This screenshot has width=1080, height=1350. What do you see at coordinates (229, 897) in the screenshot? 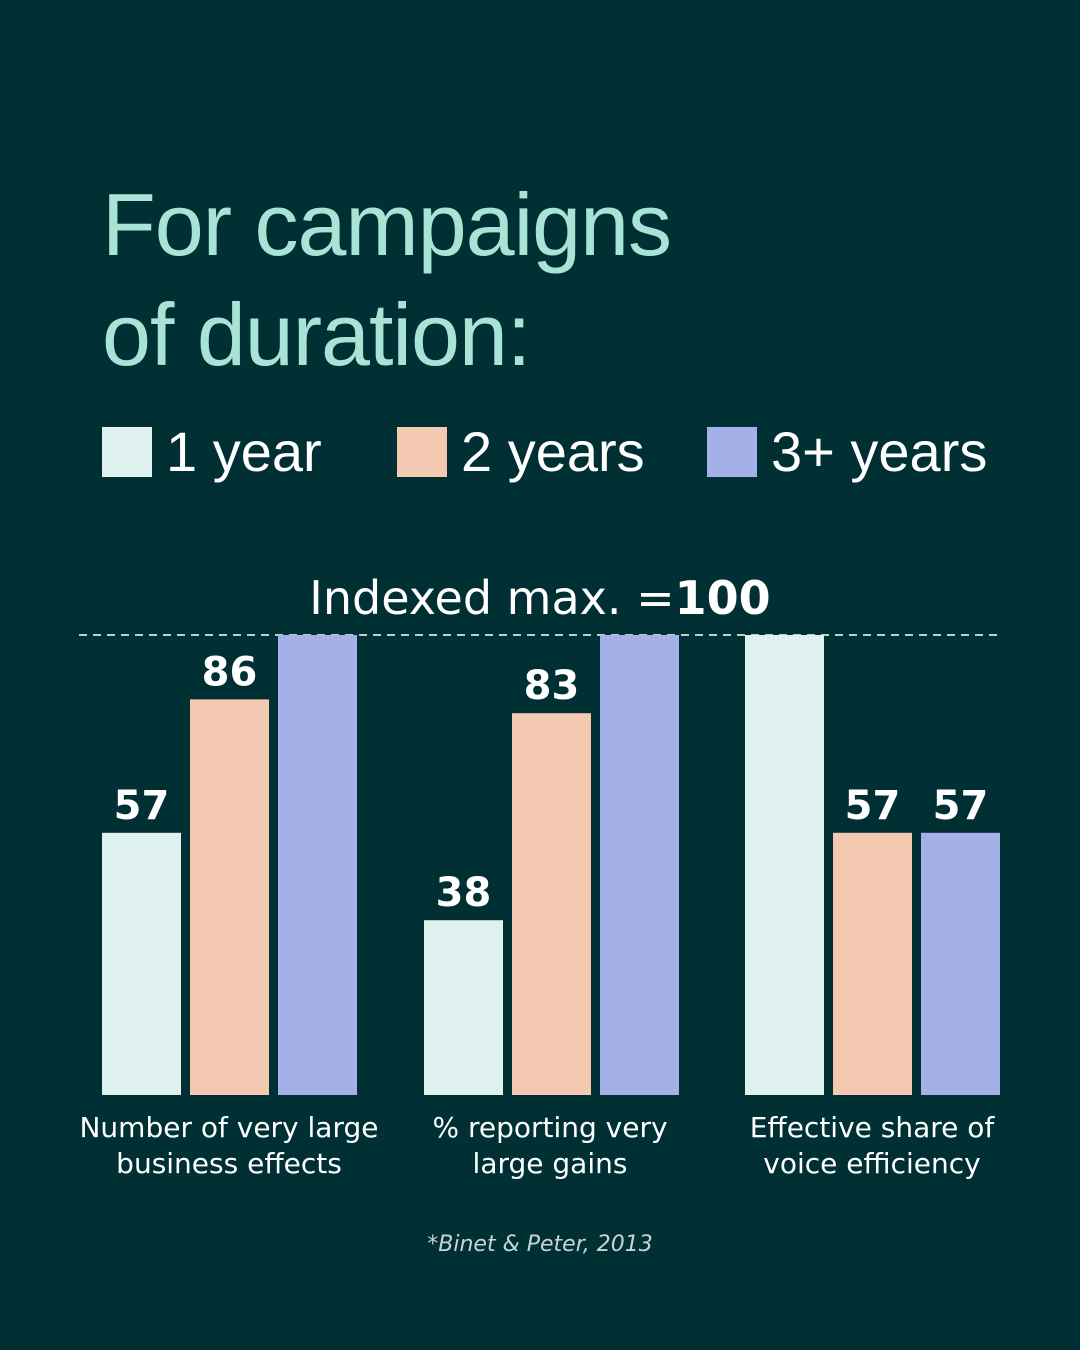
I see `bar-cat1-series2` at bounding box center [229, 897].